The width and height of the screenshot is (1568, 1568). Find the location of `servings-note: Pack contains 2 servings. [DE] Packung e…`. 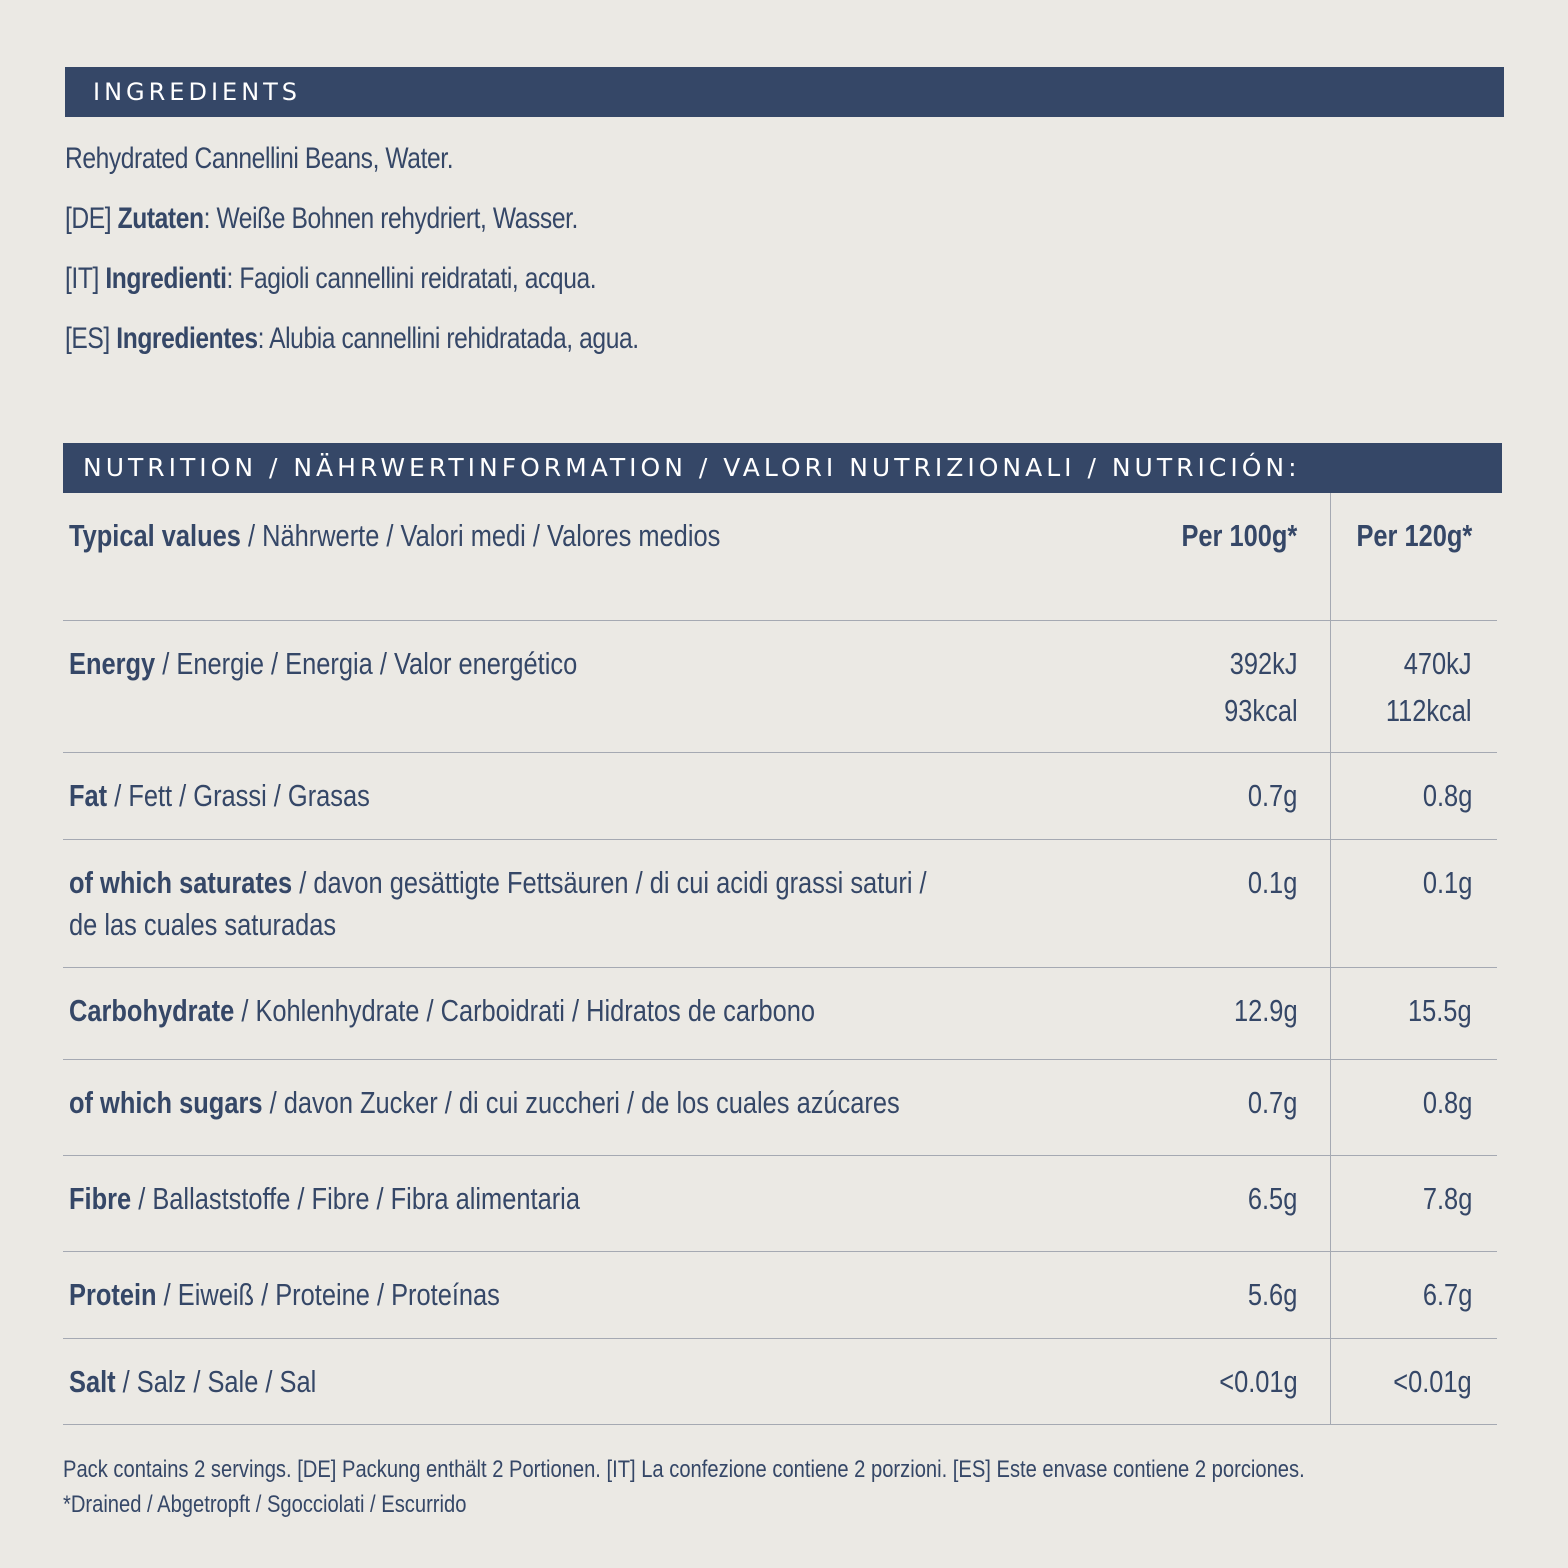

servings-note: Pack contains 2 servings. [DE] Packung e… is located at coordinates (684, 1469).